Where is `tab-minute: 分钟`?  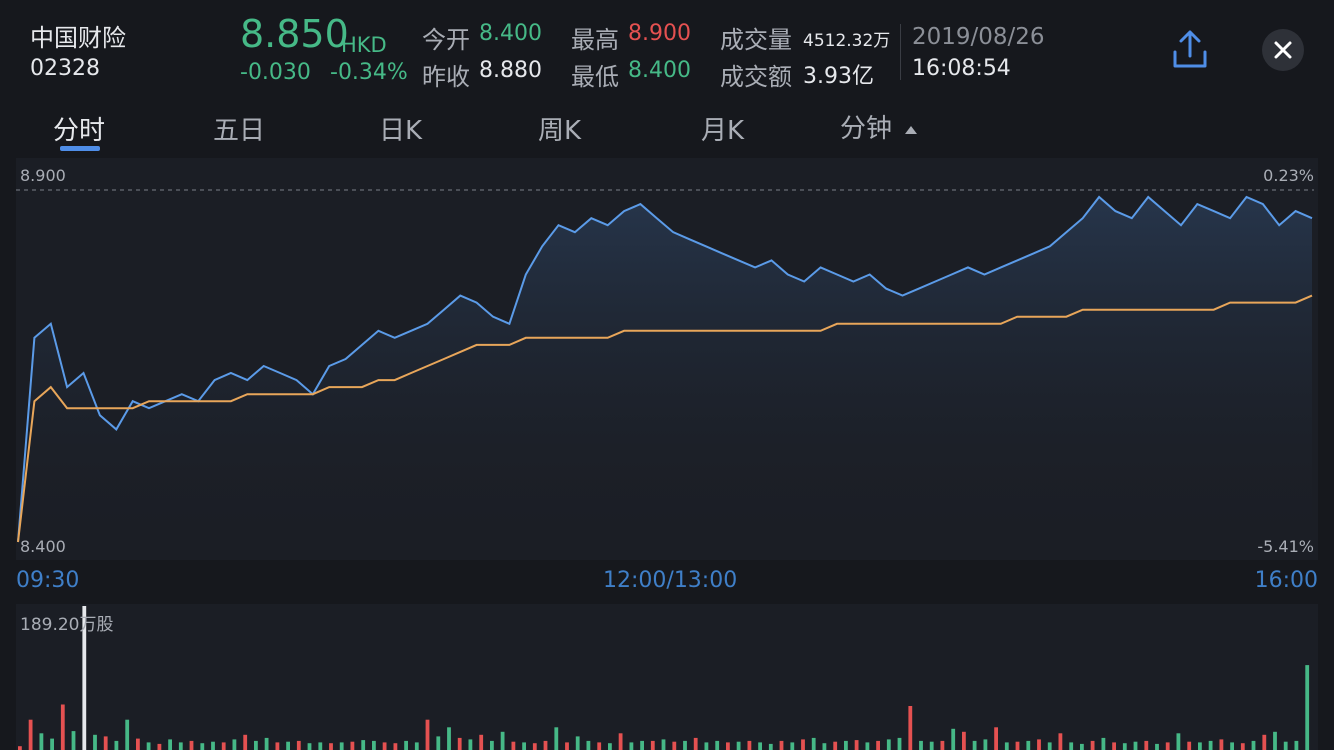
tab-minute: 分钟 is located at coordinates (866, 129).